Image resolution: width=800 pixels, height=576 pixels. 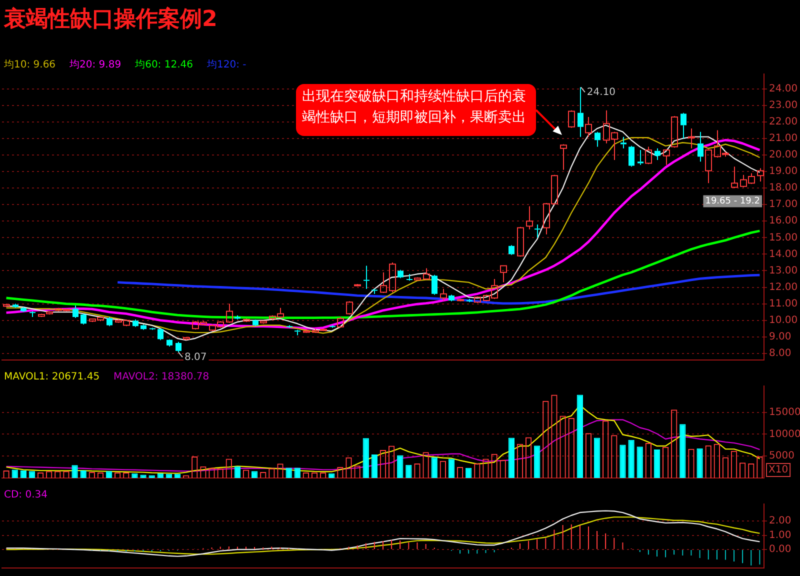 What do you see at coordinates (732, 201) in the screenshot?
I see `annotation: 19.65 - 19.2` at bounding box center [732, 201].